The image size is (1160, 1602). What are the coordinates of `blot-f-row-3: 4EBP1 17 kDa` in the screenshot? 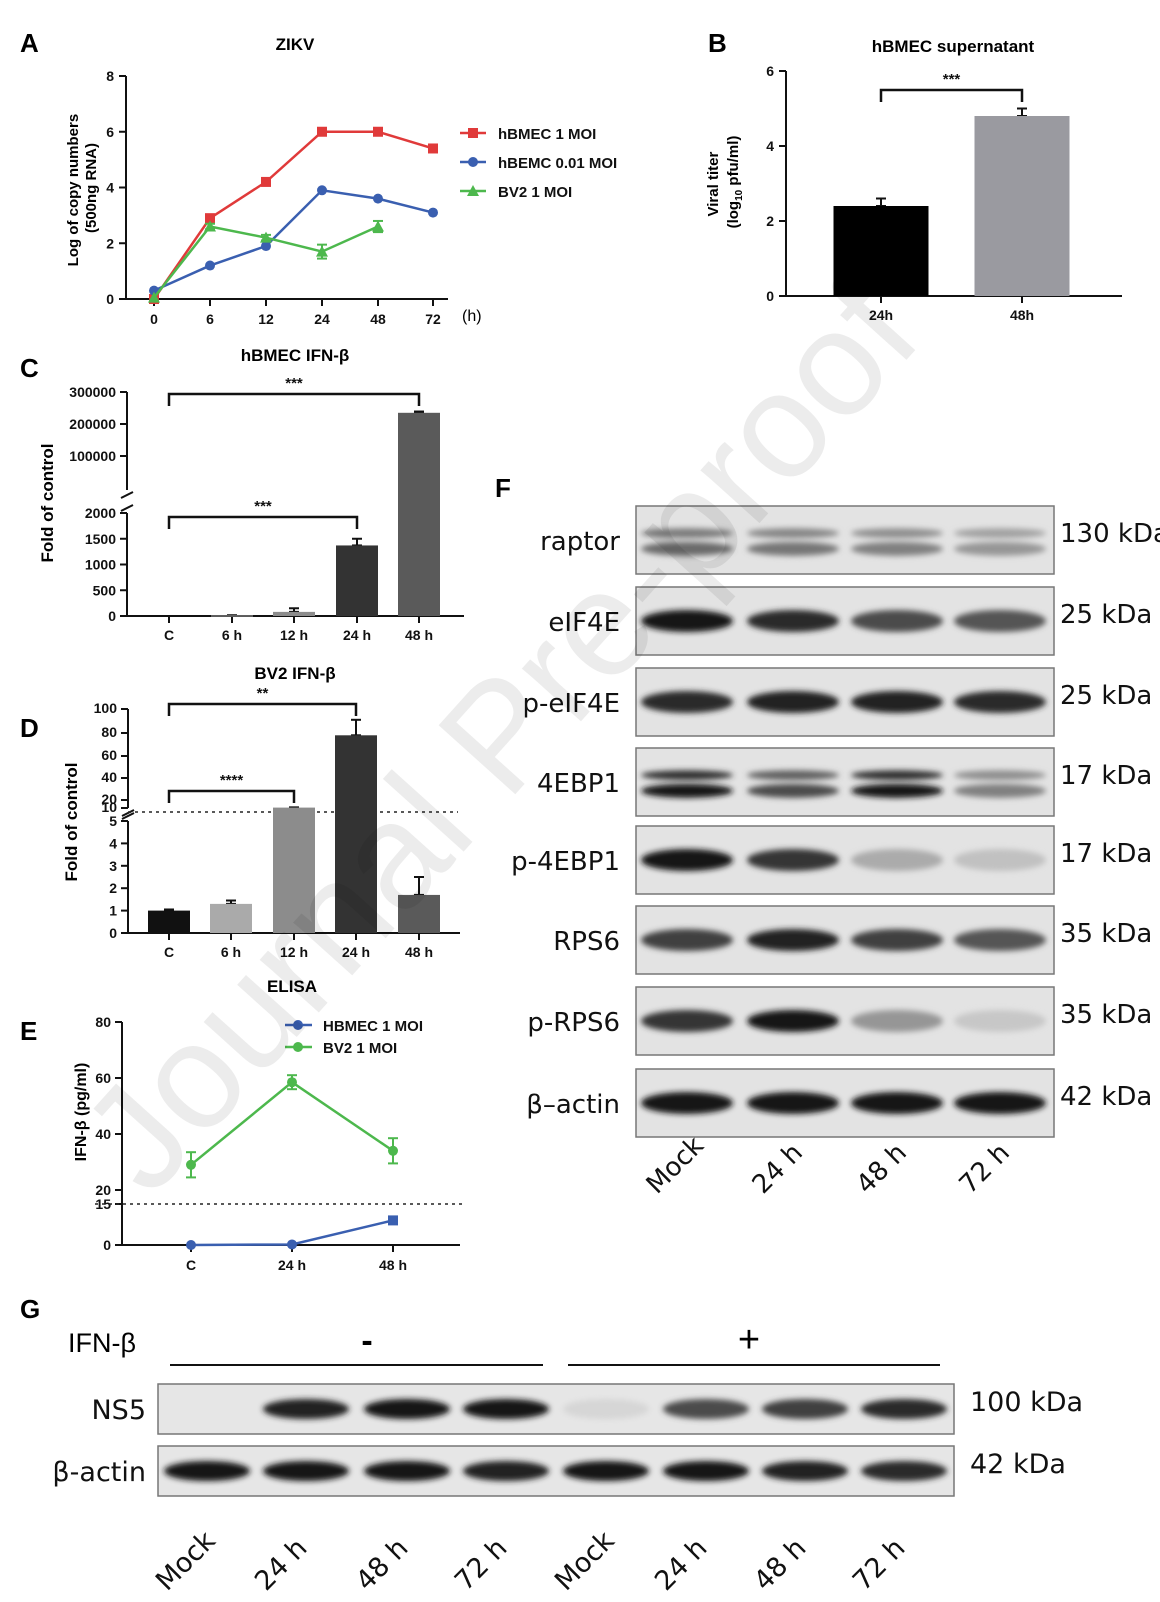 It's located at (844, 782).